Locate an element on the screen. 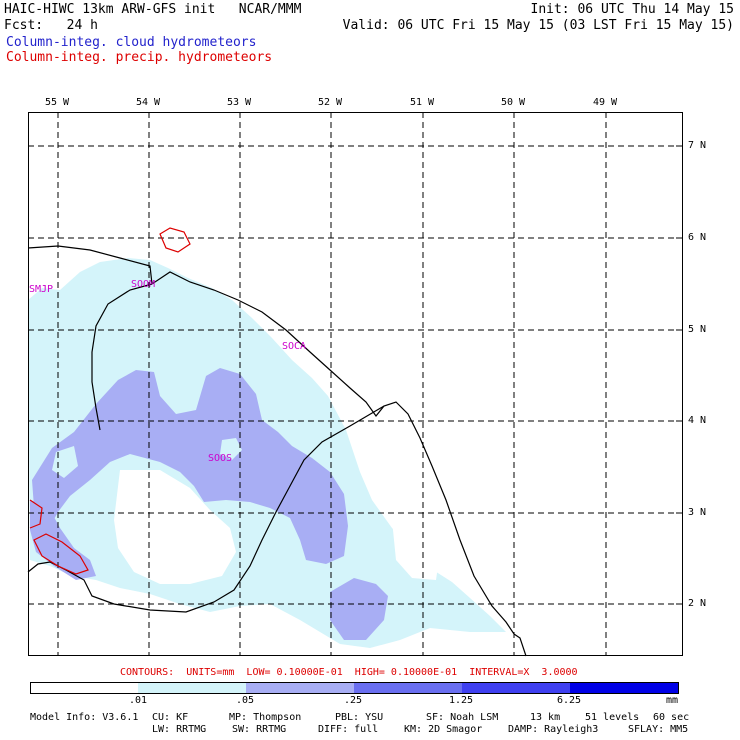 This screenshot has height=740, width=740. lat-label: 3 N is located at coordinates (697, 512).